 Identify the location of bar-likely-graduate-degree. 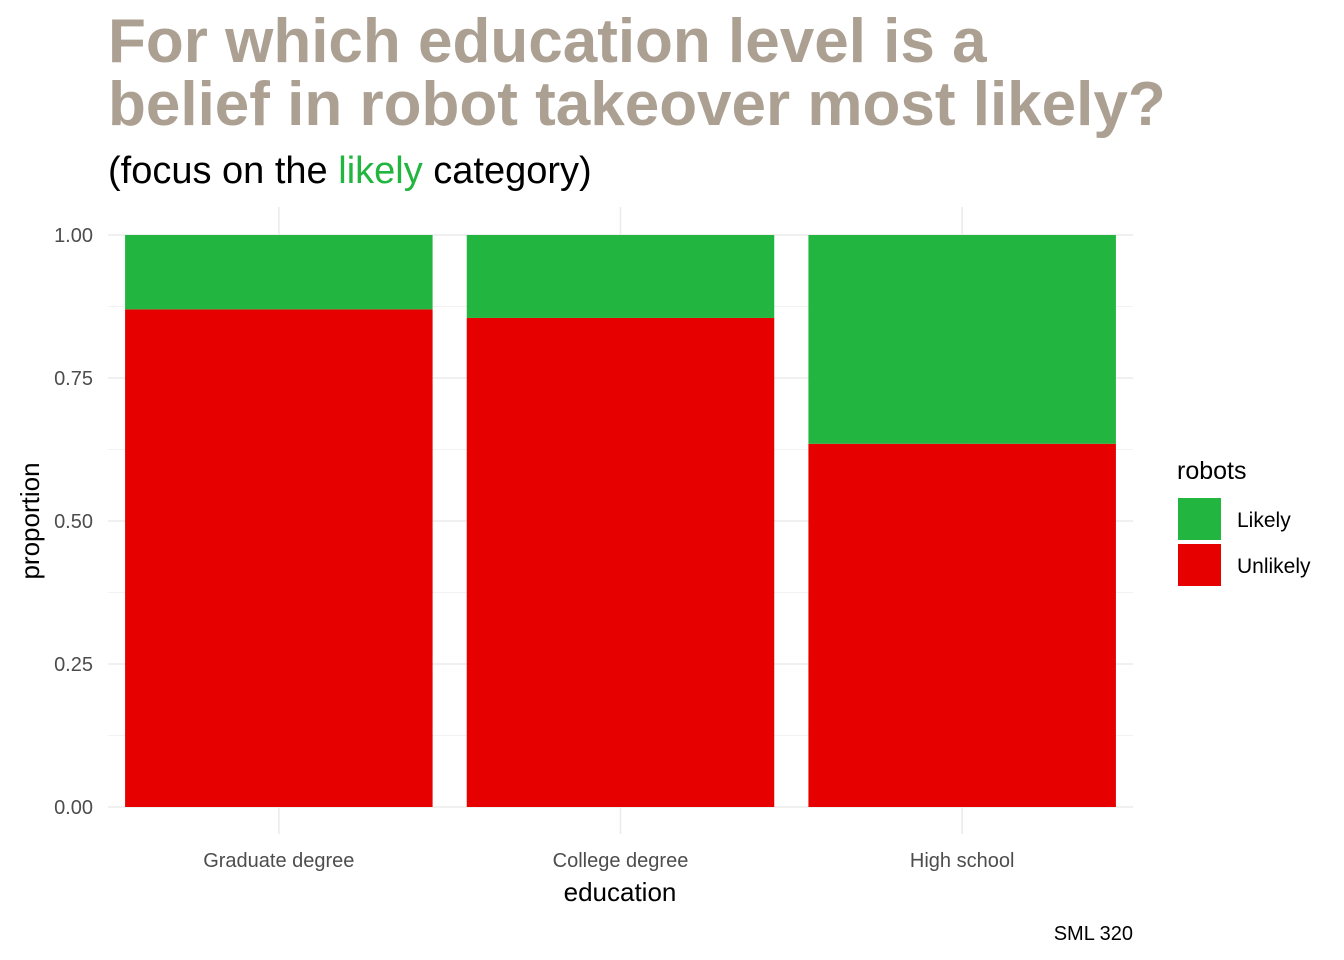
(279, 272).